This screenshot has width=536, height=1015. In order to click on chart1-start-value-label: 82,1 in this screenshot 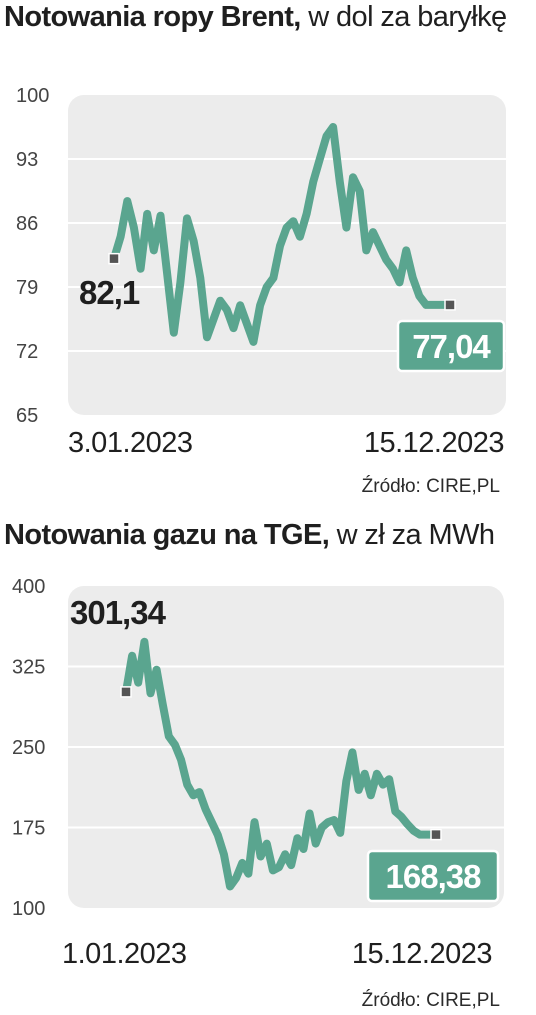, I will do `click(109, 292)`.